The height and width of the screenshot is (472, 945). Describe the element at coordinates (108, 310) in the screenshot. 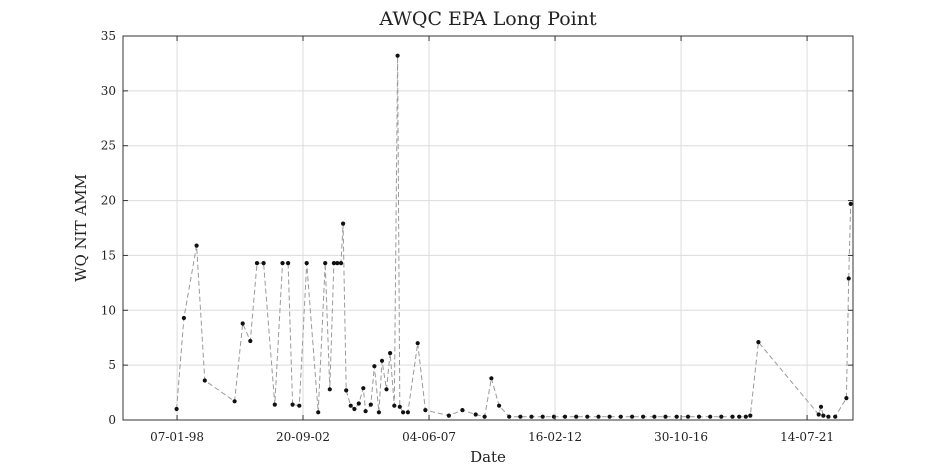

I see `y-tick-label: 10` at that location.